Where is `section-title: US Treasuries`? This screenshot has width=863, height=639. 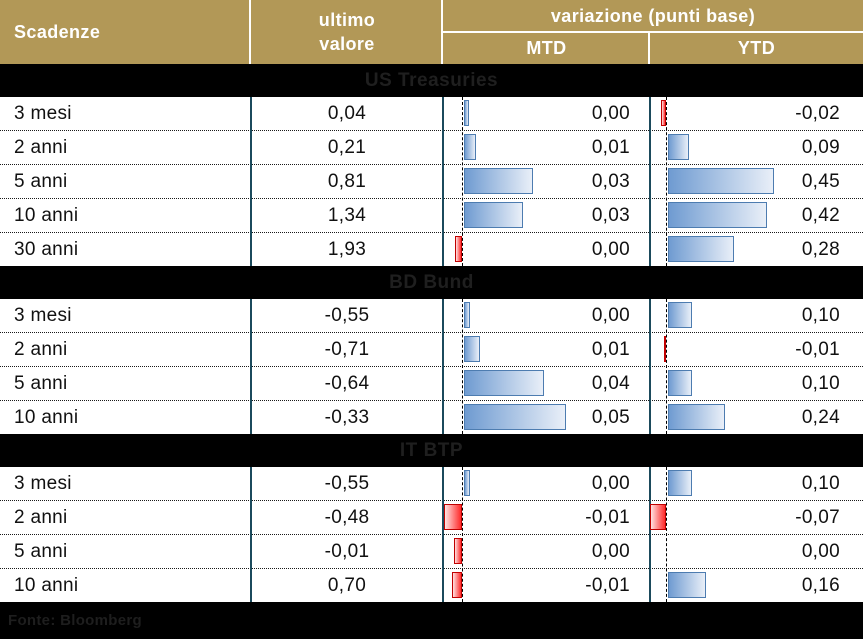 section-title: US Treasuries is located at coordinates (431, 80).